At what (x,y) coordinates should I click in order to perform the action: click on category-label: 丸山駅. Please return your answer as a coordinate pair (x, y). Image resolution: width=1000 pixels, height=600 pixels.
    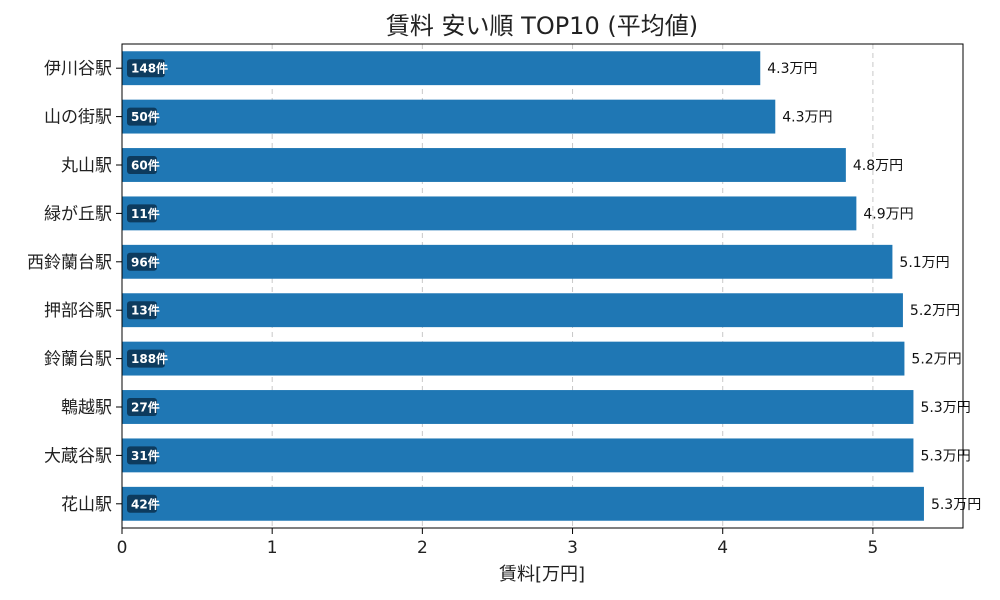
    Looking at the image, I should click on (86, 166).